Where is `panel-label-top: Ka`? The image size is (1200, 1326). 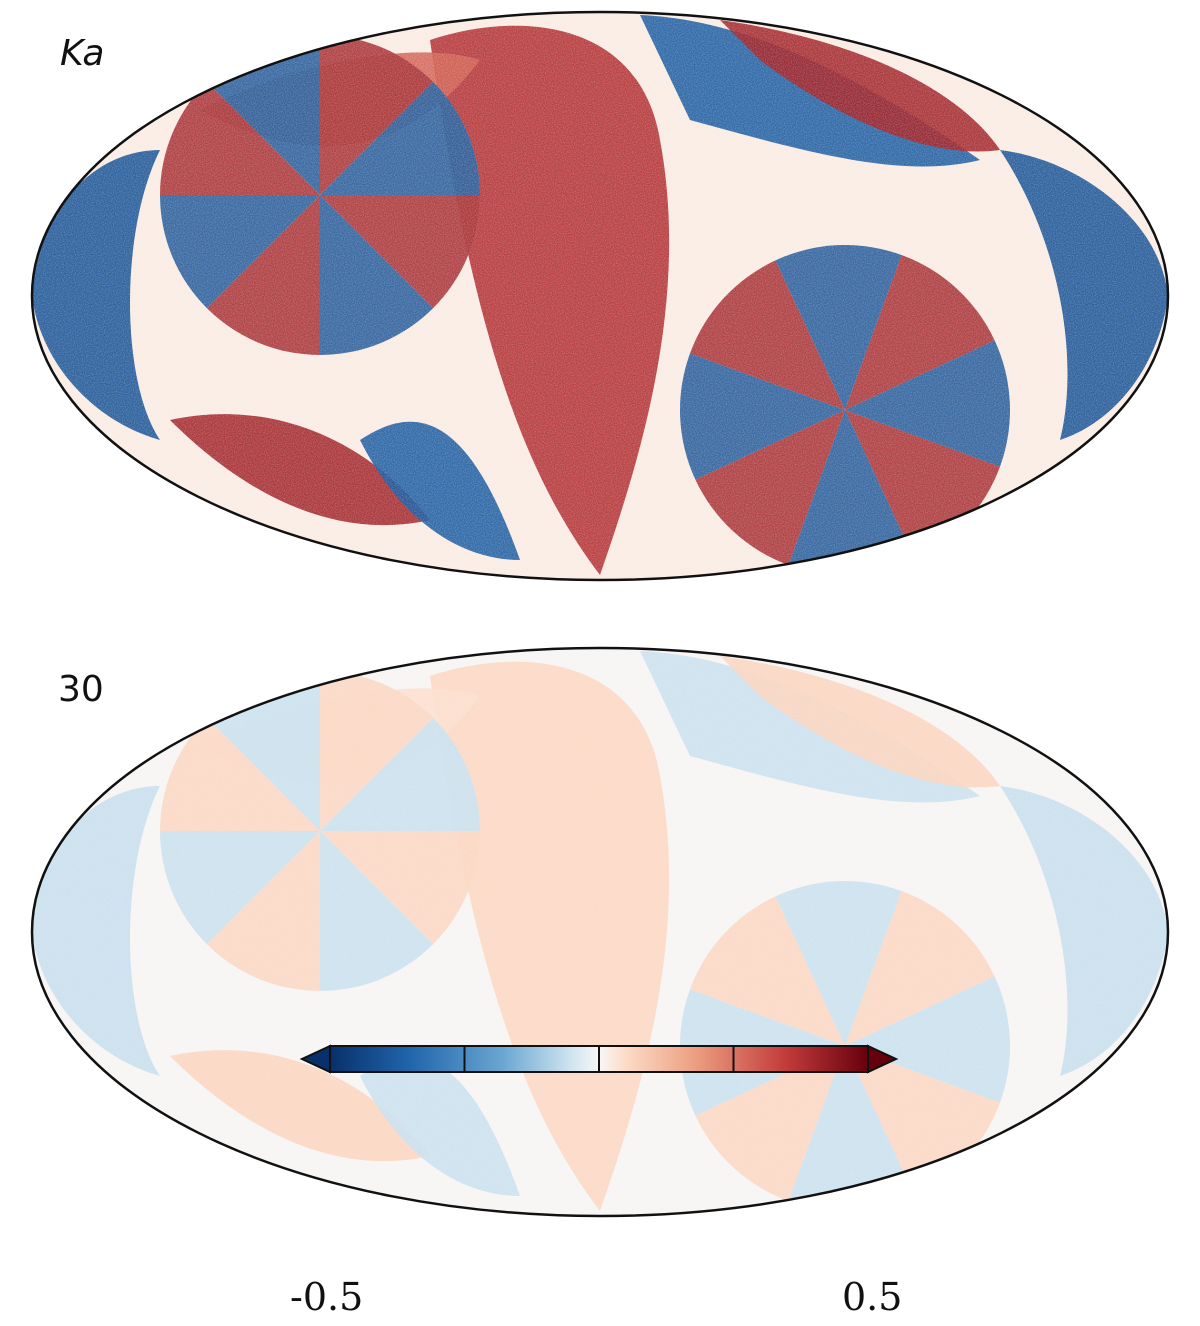
panel-label-top: Ka is located at coordinates (82, 53).